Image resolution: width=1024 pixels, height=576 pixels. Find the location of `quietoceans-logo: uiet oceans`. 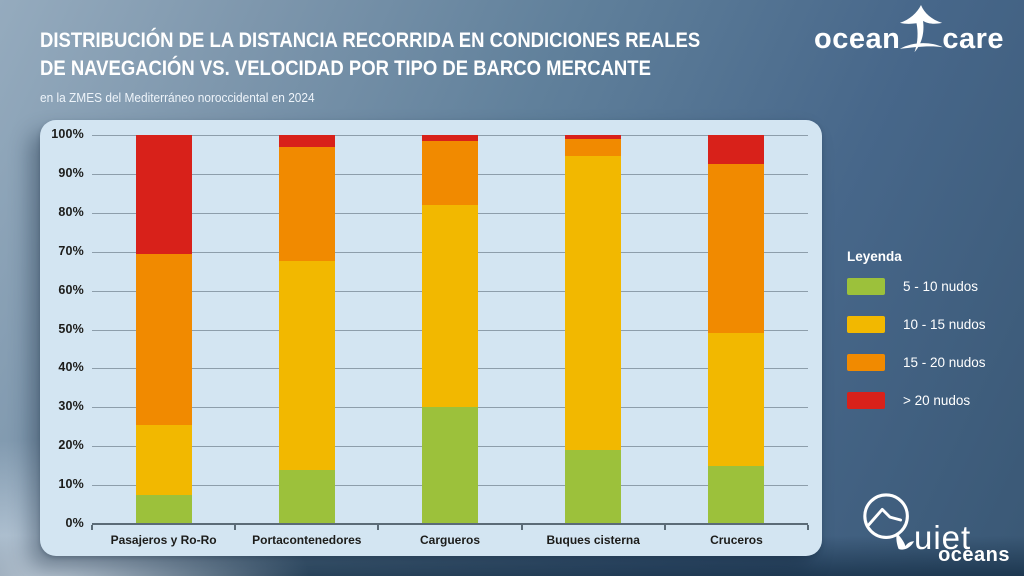

quietoceans-logo: uiet oceans is located at coordinates (936, 532).